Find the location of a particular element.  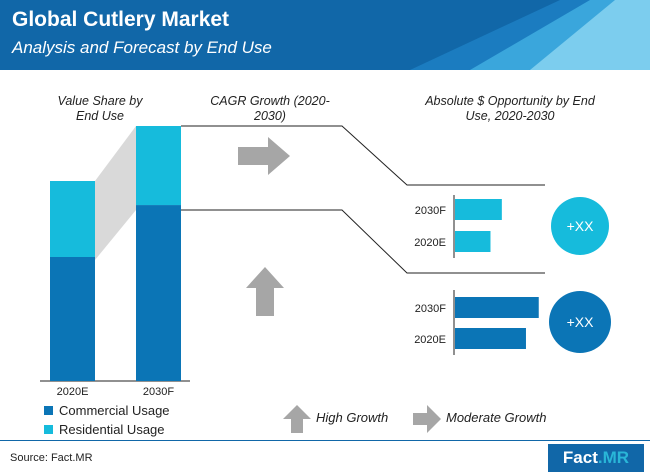

flow-line-top is located at coordinates (363, 155).